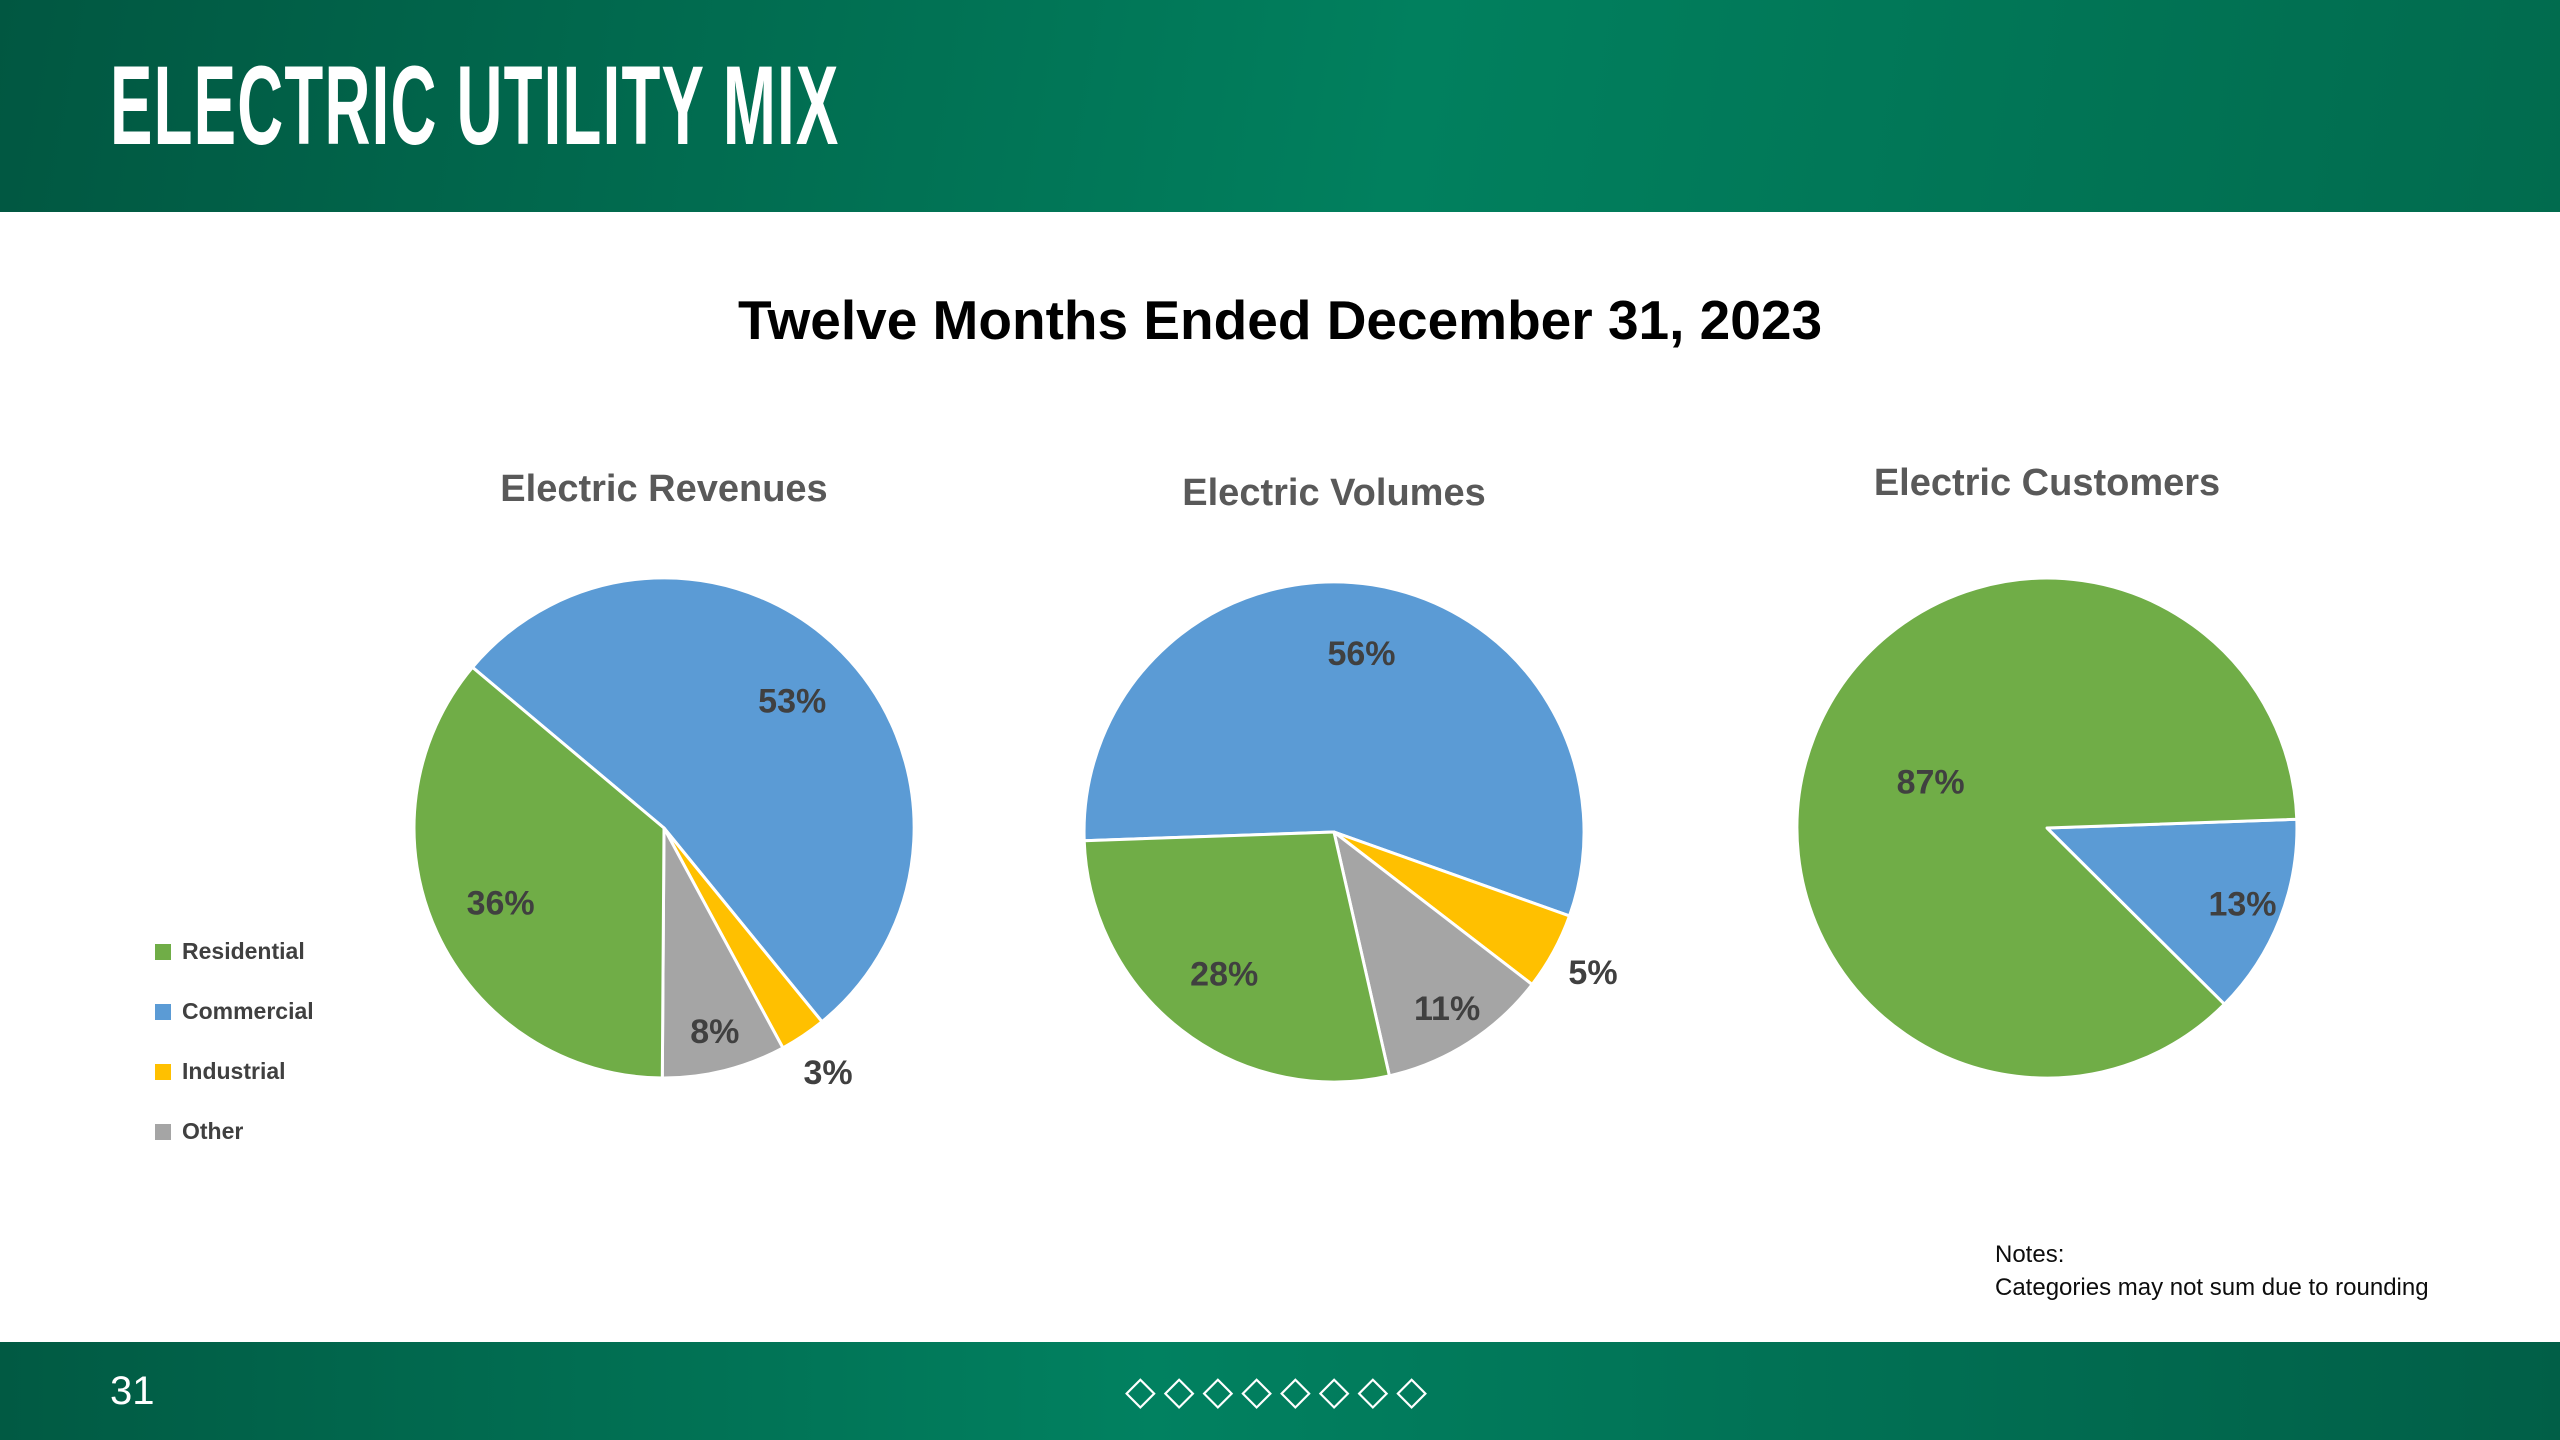  I want to click on pie-value-label-other: 11%, so click(1447, 1009).